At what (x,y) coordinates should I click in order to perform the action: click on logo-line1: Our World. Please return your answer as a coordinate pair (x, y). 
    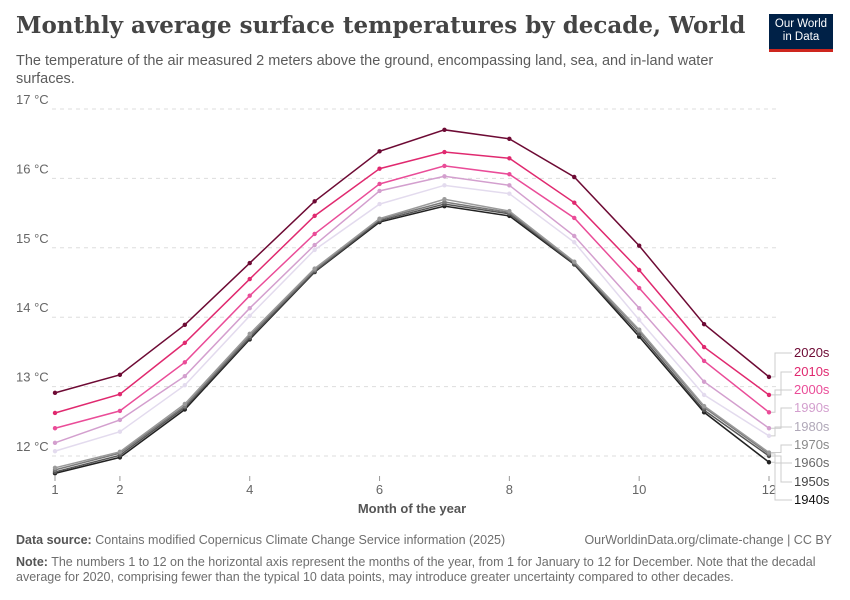
    Looking at the image, I should click on (801, 24).